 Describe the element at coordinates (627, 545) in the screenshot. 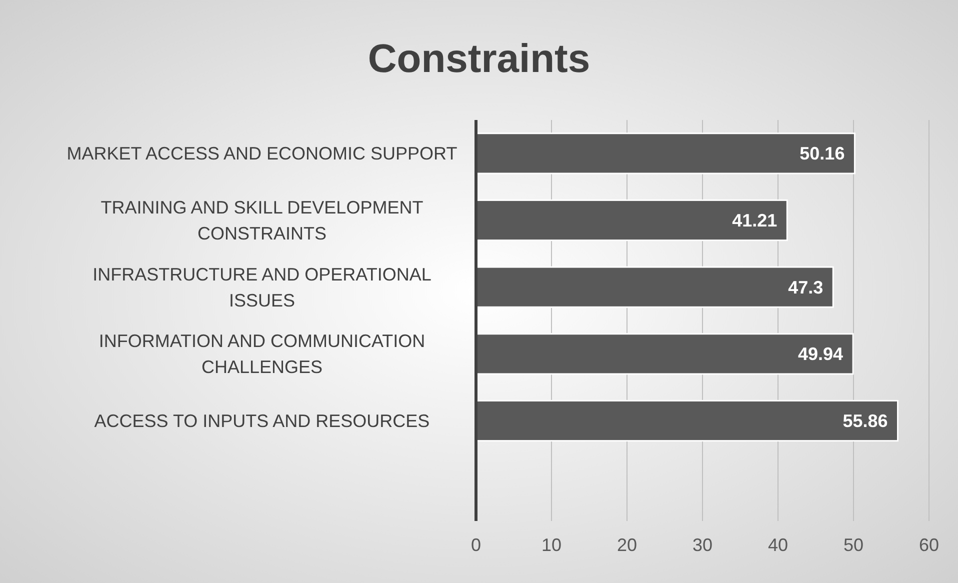

I see `x-tick-label: 20` at that location.